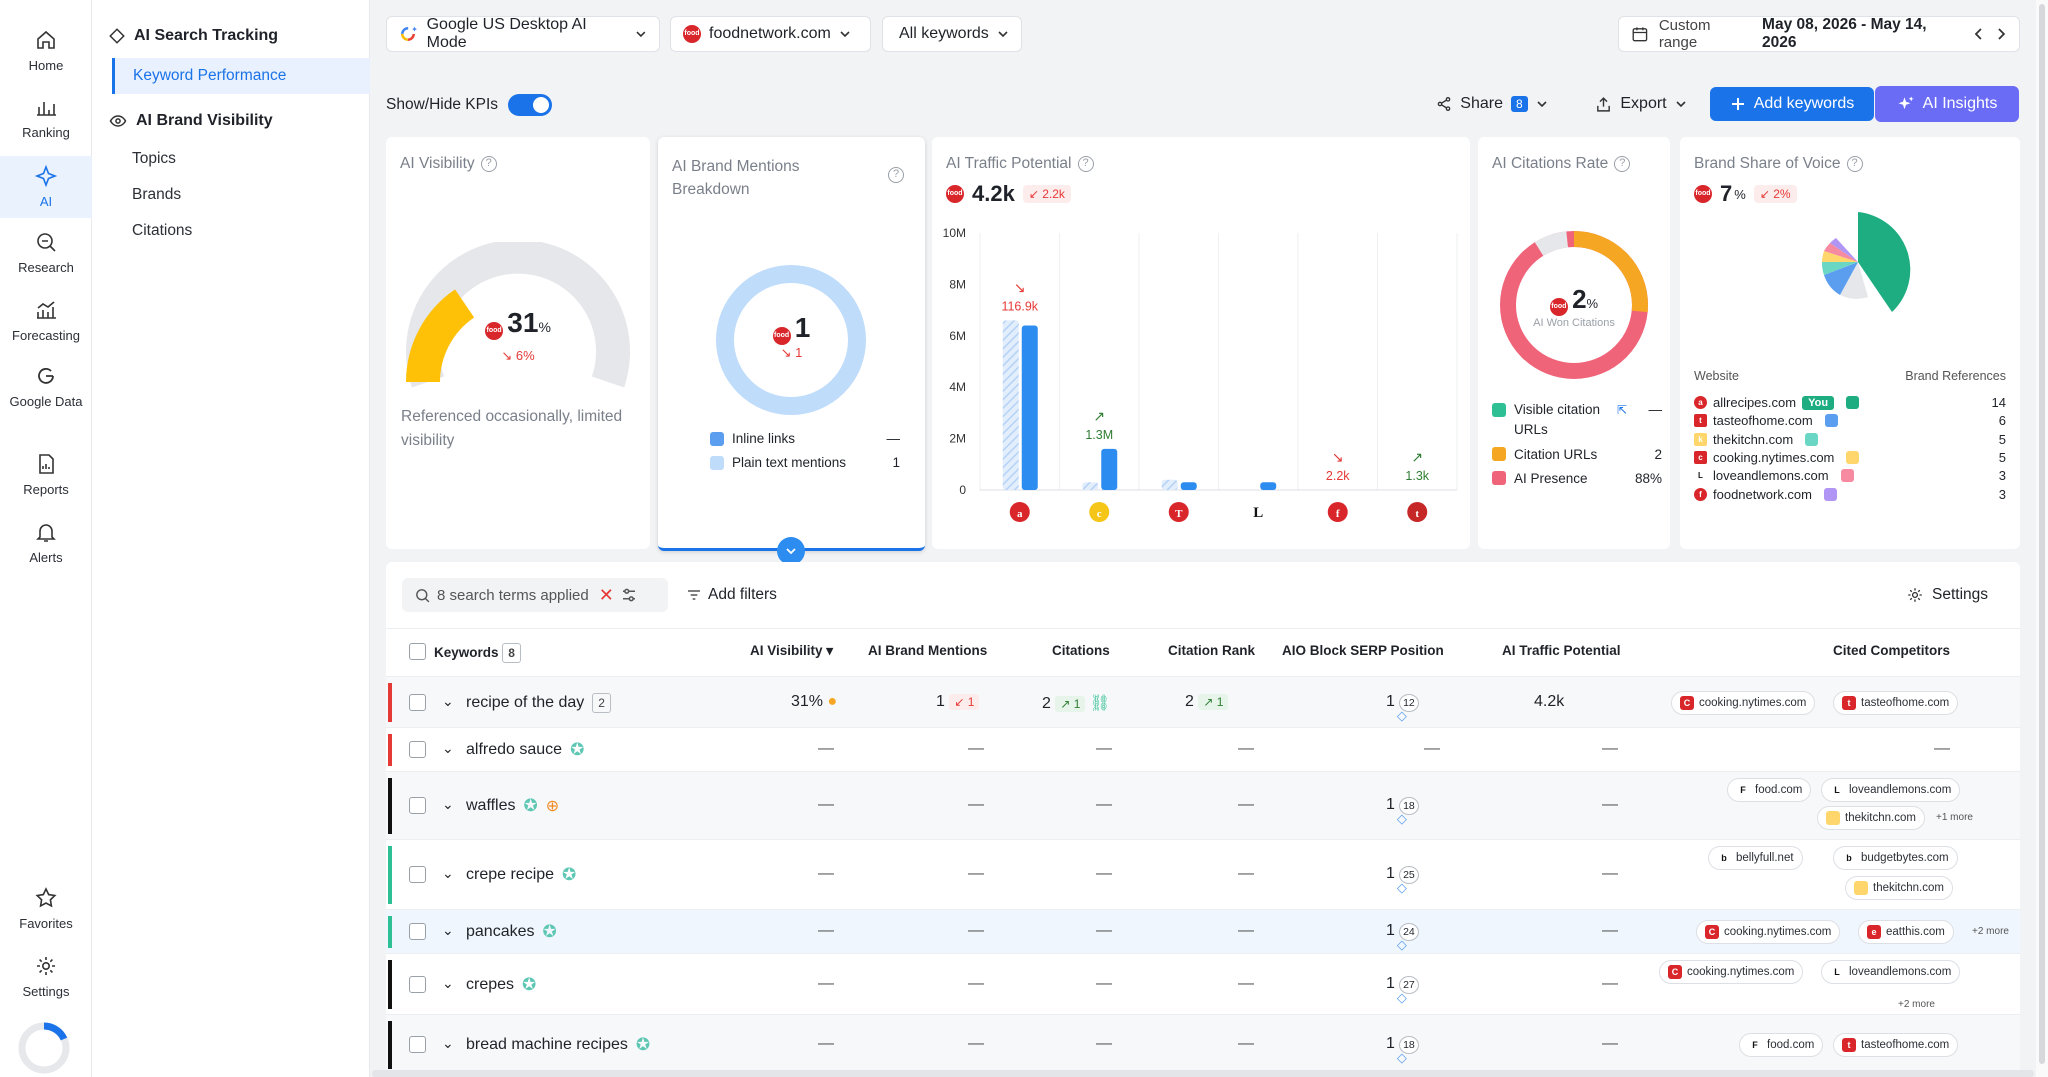  What do you see at coordinates (770, 34) in the screenshot?
I see `domain-select: food foodnetwork.com` at bounding box center [770, 34].